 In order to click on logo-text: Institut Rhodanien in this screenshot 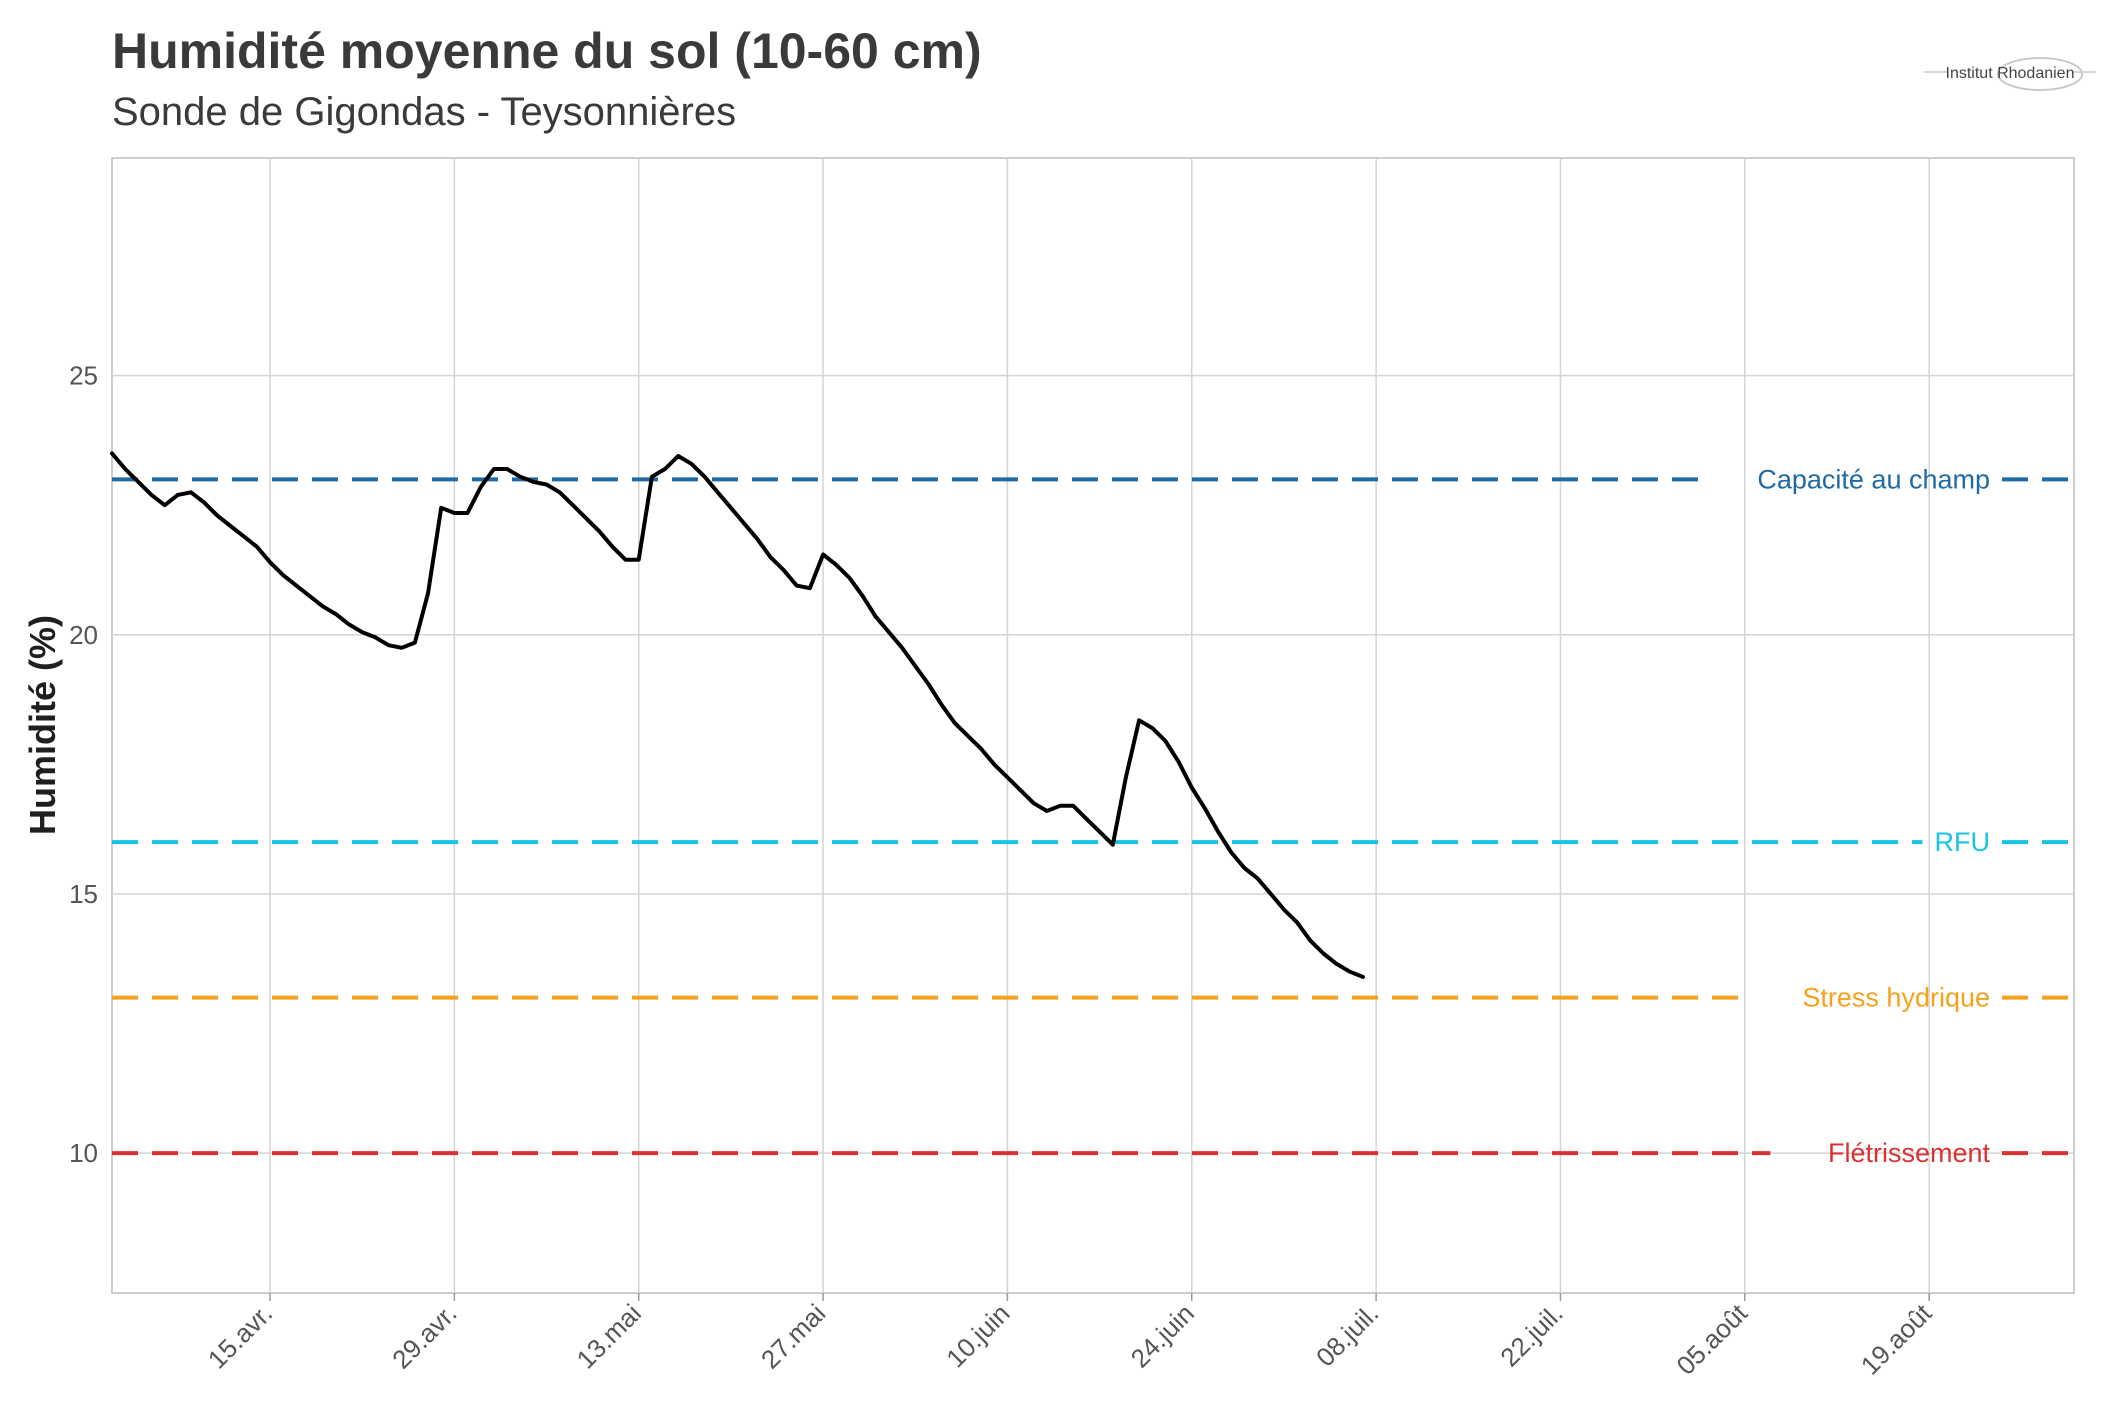, I will do `click(2010, 73)`.